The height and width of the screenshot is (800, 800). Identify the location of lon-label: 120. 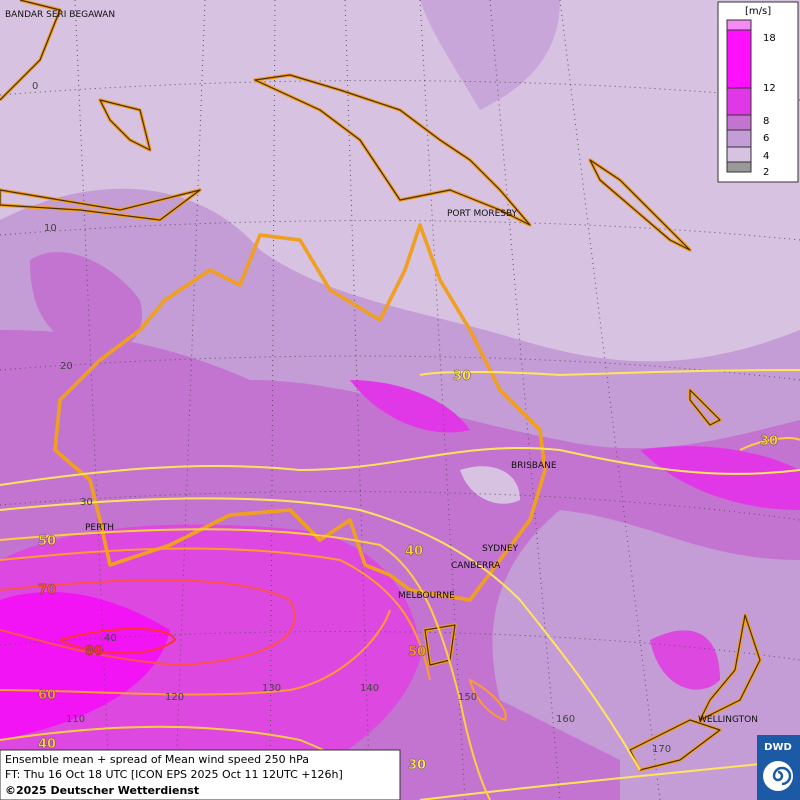
(174, 697).